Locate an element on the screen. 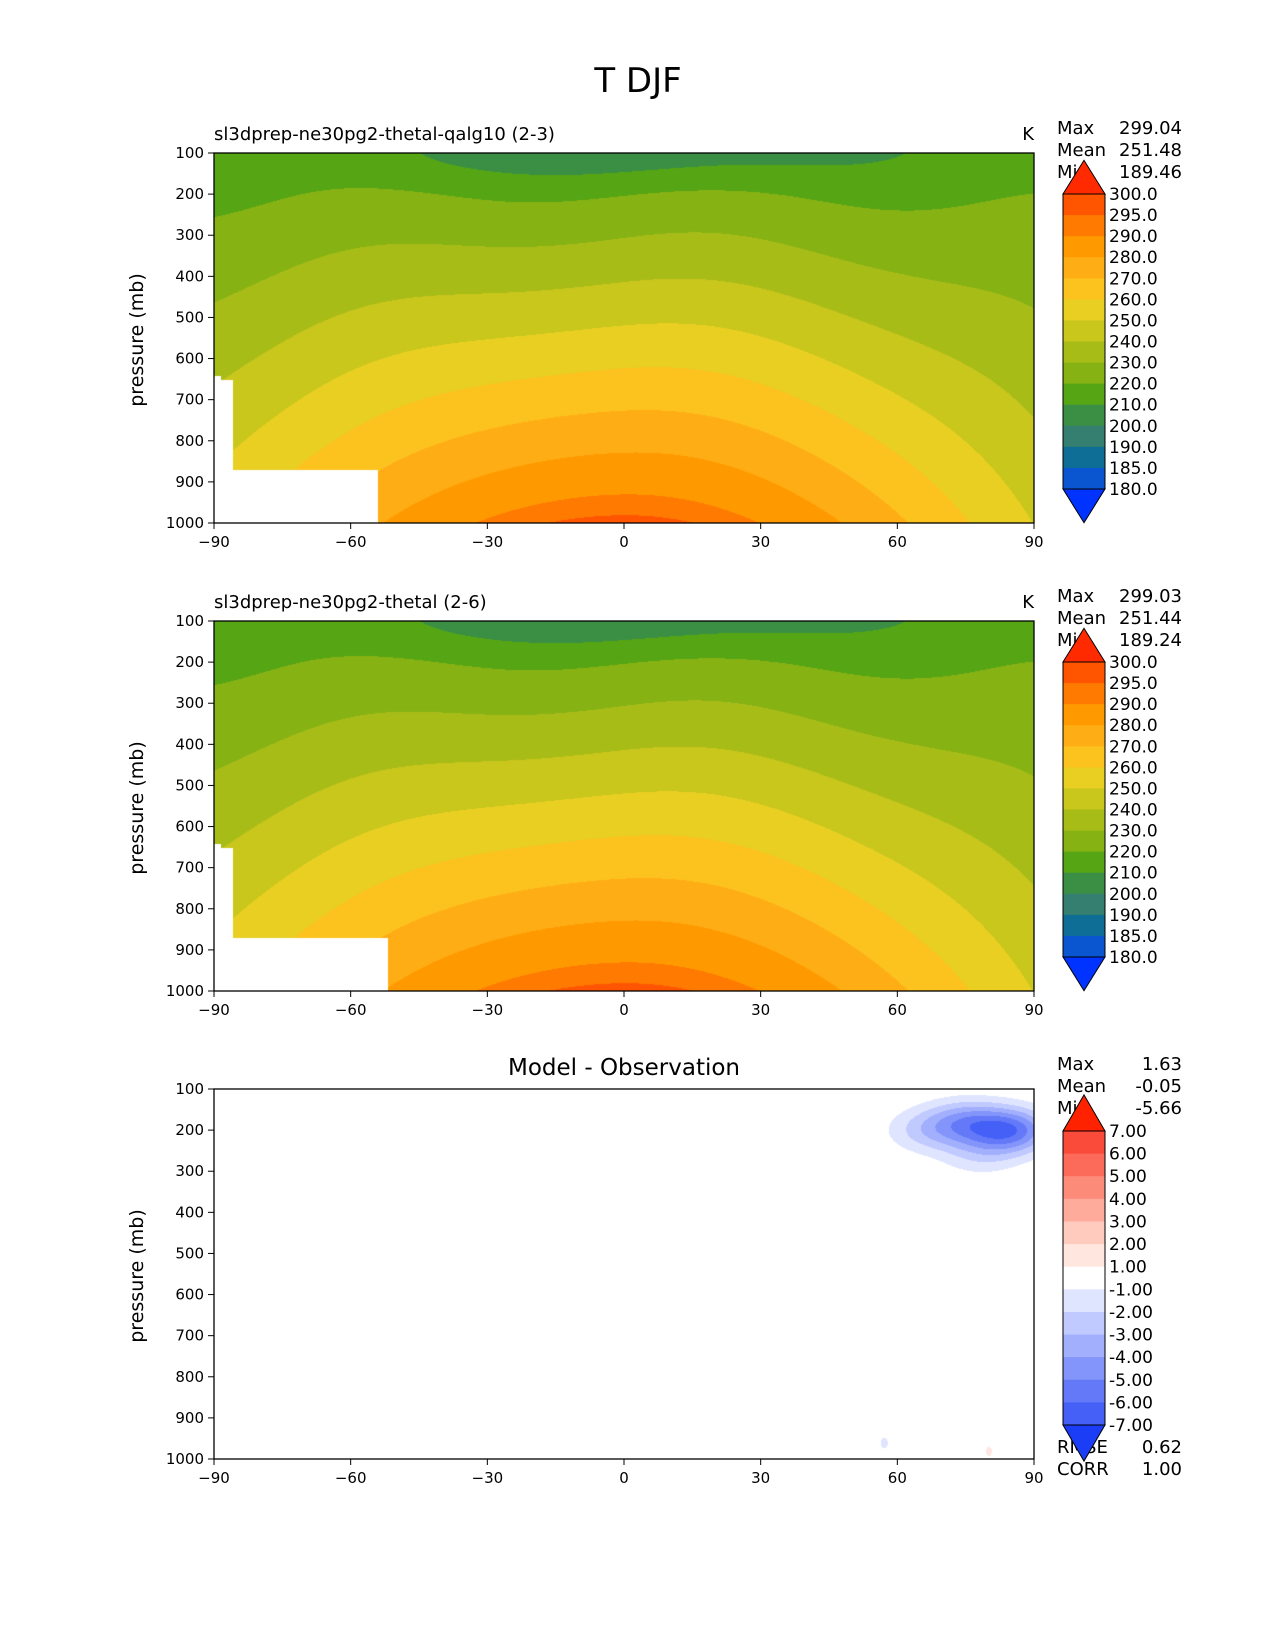 Image resolution: width=1275 pixels, height=1650 pixels. stat-max-value: 1.63 is located at coordinates (1162, 1064).